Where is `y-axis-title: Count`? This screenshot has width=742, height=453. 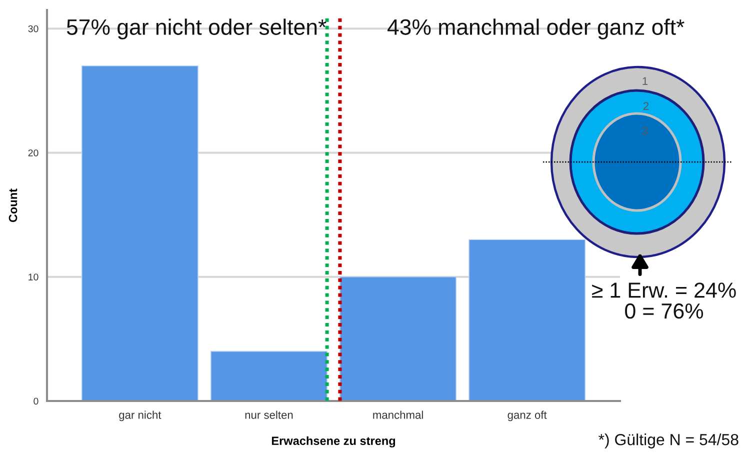
y-axis-title: Count is located at coordinates (13, 205).